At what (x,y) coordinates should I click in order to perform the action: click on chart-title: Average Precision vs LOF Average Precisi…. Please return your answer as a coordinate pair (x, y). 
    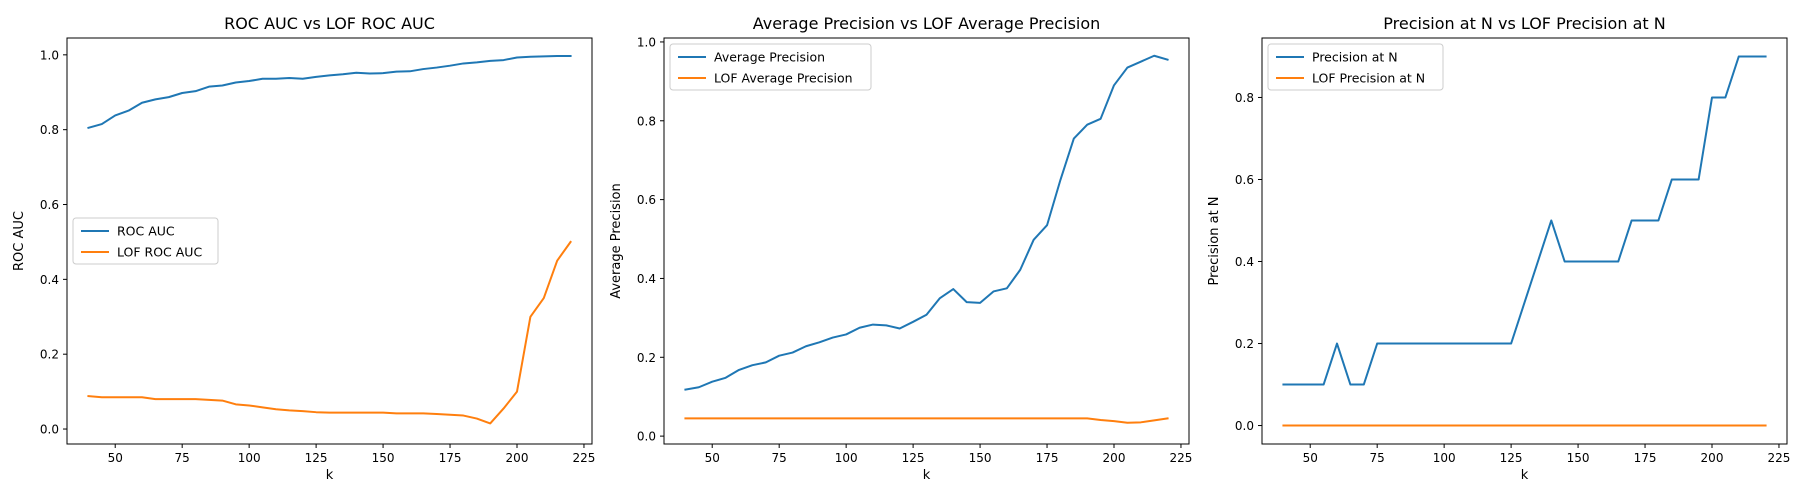
    Looking at the image, I should click on (927, 23).